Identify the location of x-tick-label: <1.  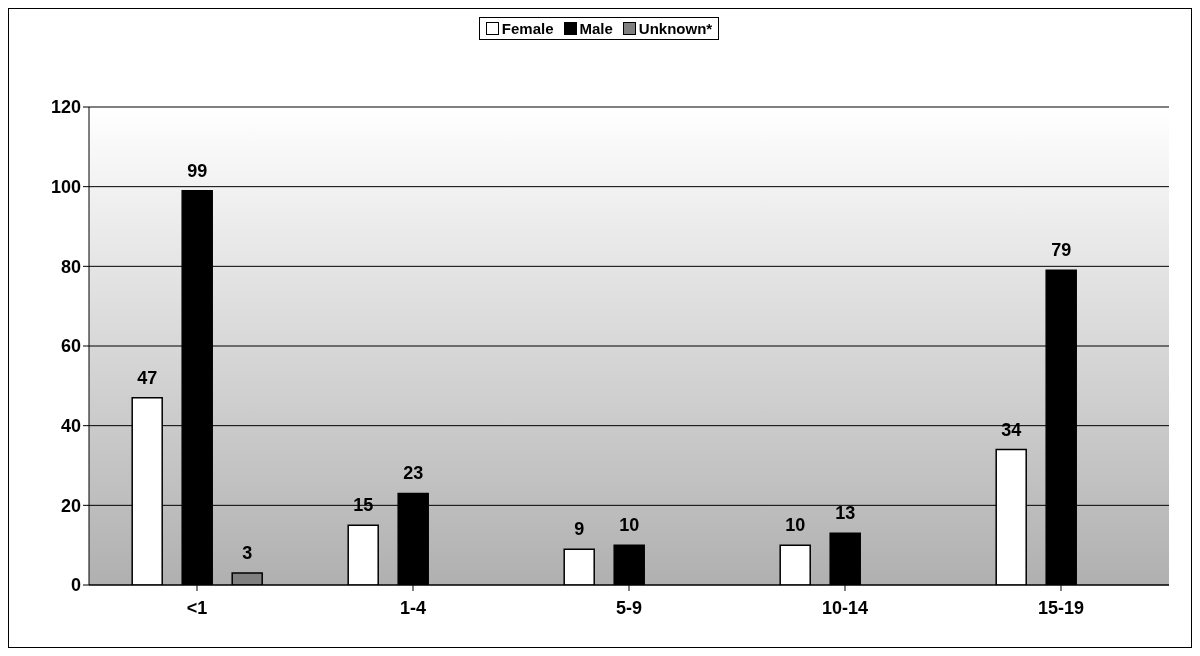
(197, 607).